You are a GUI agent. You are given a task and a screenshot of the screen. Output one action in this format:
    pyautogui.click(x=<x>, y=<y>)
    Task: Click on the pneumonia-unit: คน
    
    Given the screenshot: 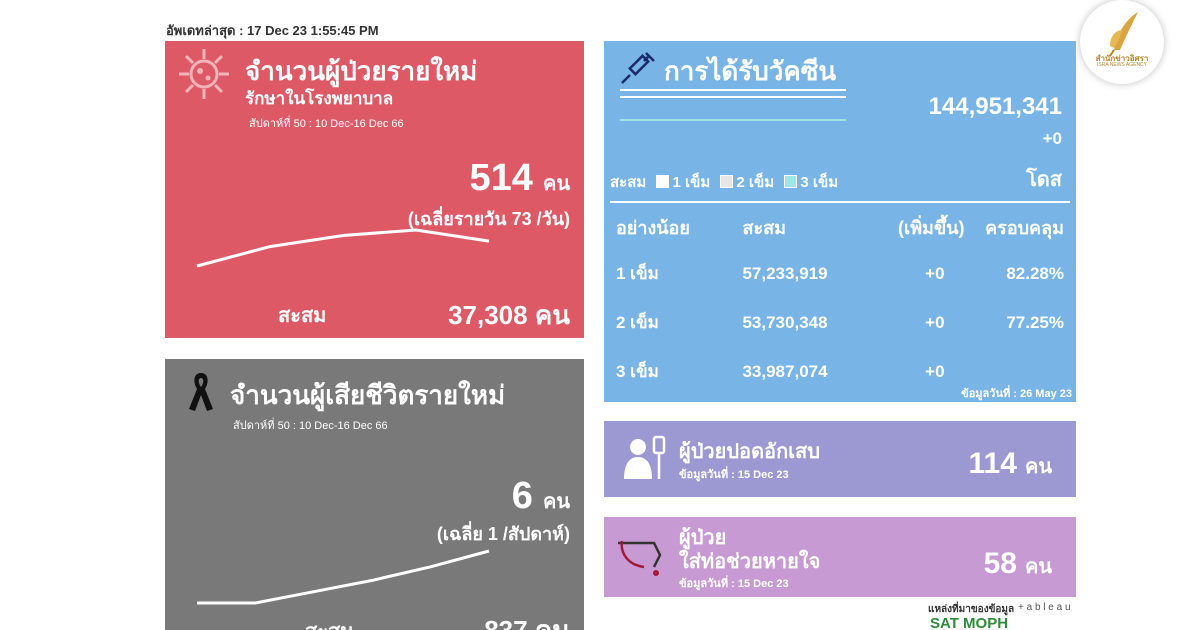 What is the action you would take?
    pyautogui.click(x=1038, y=467)
    